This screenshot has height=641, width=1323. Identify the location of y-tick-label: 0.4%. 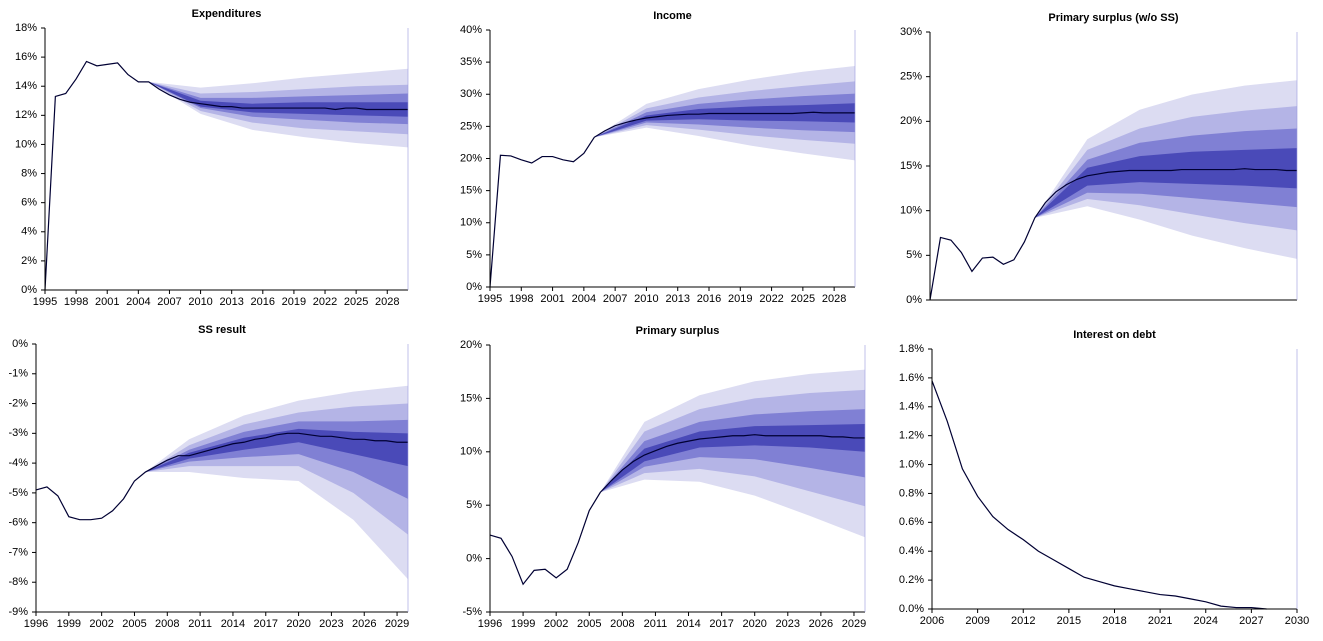
(911, 551).